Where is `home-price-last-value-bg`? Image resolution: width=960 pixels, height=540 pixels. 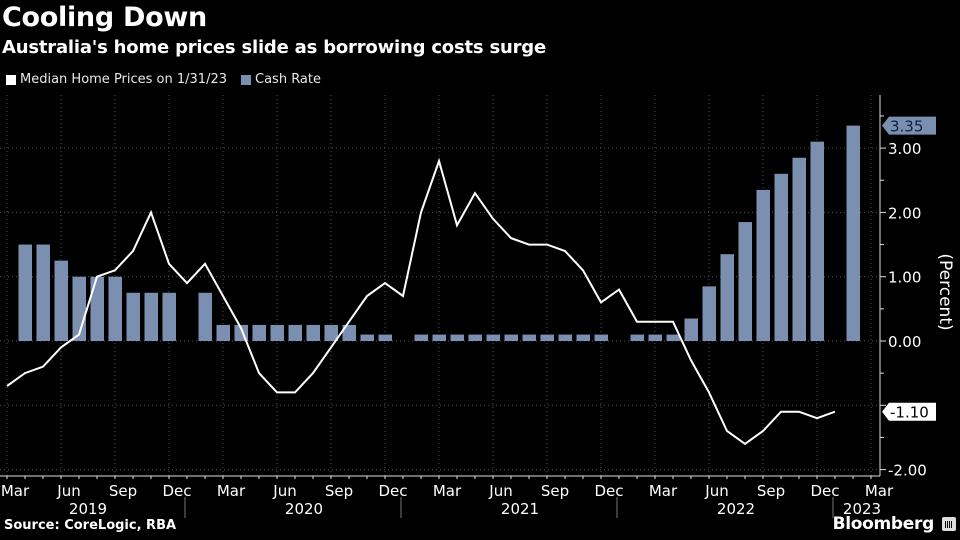 home-price-last-value-bg is located at coordinates (909, 411).